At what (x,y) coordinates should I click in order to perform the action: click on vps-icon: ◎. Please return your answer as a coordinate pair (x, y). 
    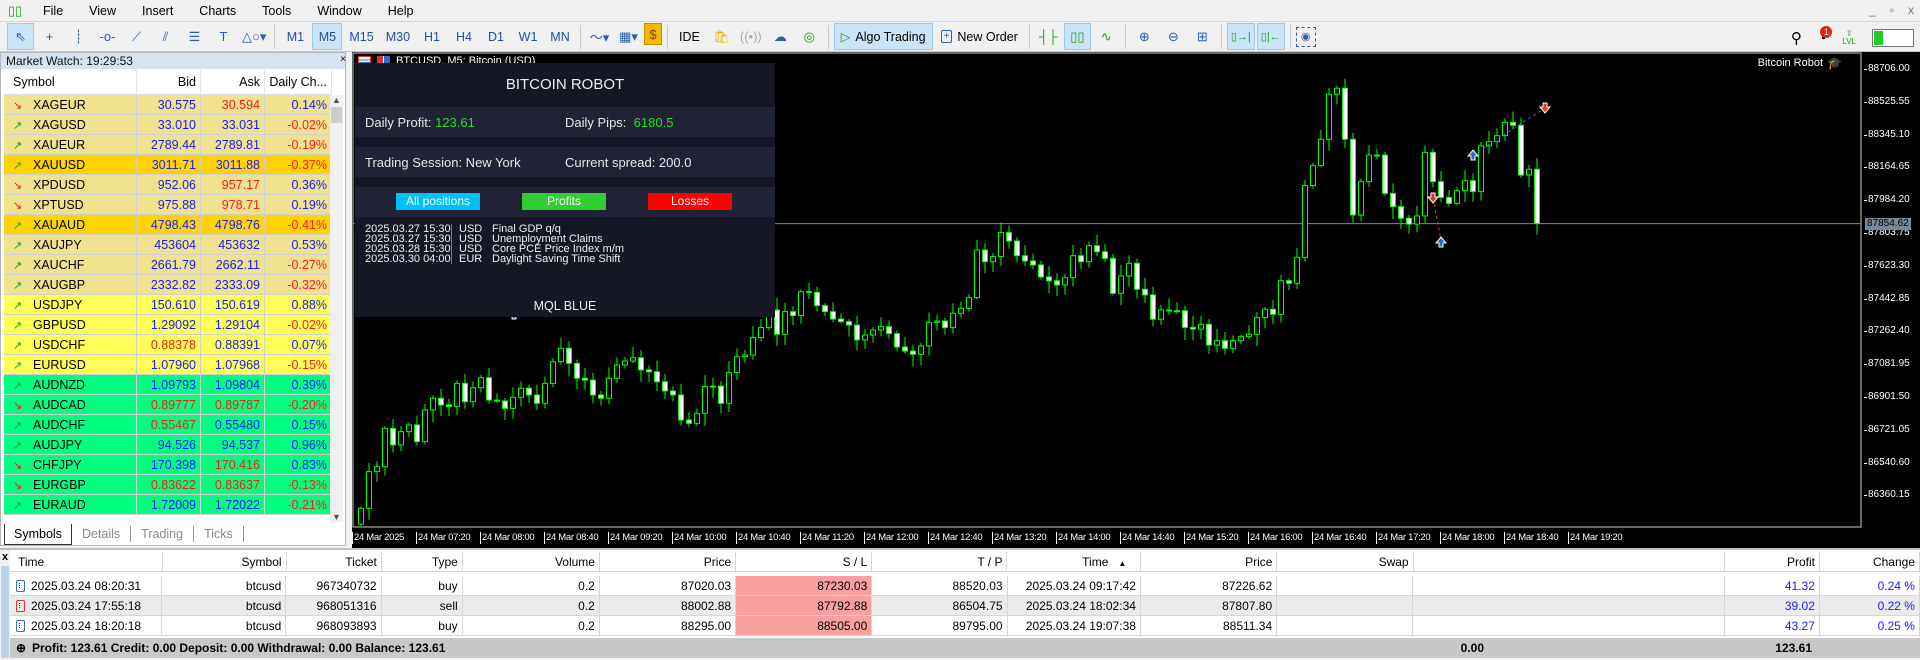
    Looking at the image, I should click on (809, 36).